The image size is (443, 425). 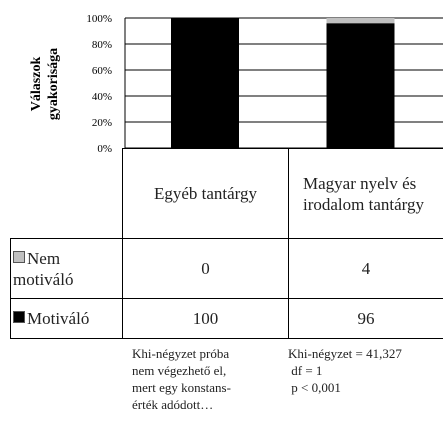 I want to click on legend-cell: Motiváló, so click(x=66, y=318).